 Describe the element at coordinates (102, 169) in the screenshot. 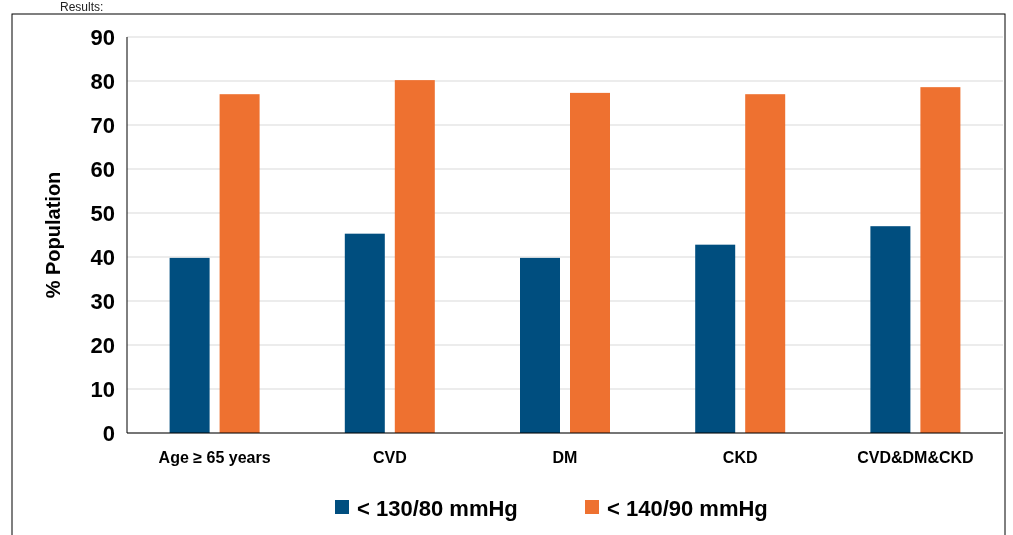

I see `y-tick-label: 60` at that location.